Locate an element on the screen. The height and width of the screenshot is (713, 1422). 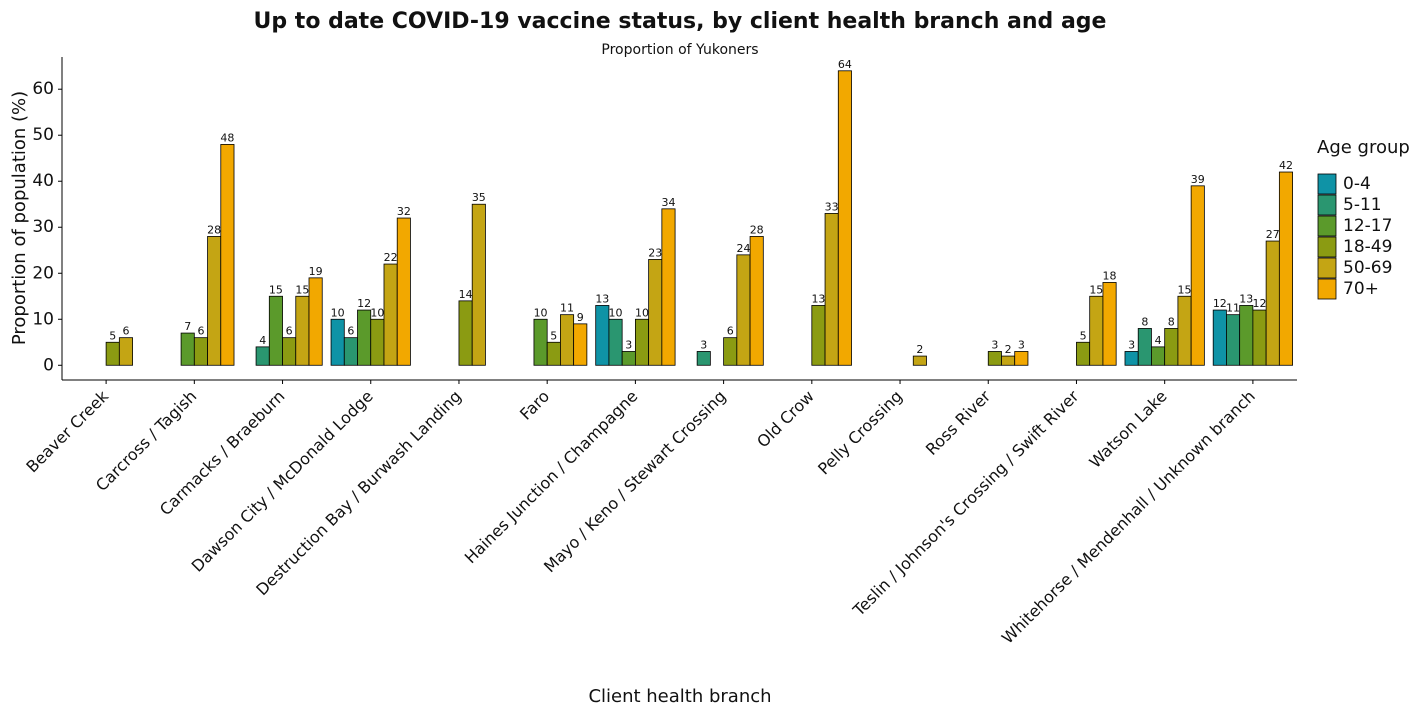
x-tick-label: Pelly Crossing is located at coordinates (860, 433).